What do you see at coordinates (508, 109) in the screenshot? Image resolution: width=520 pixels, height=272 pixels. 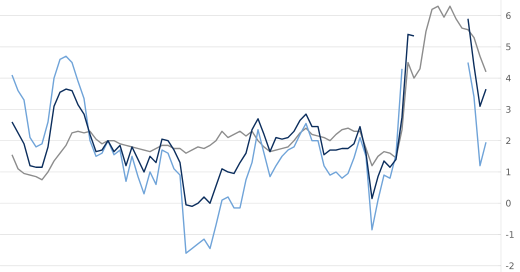 I see `y-tick-label: 3` at bounding box center [508, 109].